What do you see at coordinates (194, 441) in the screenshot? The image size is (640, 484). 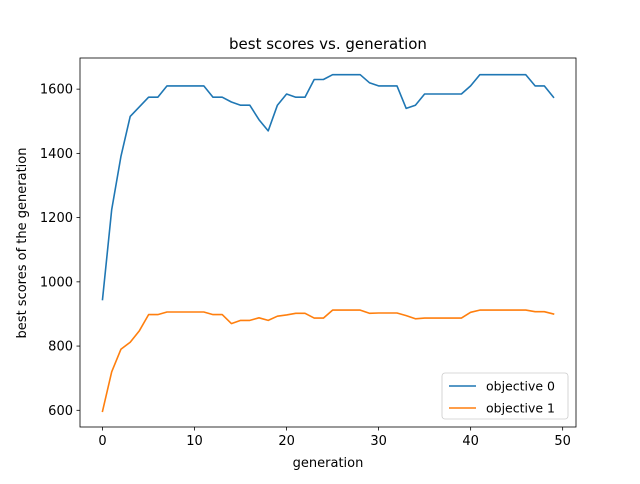 I see `x-tick-label: 10` at bounding box center [194, 441].